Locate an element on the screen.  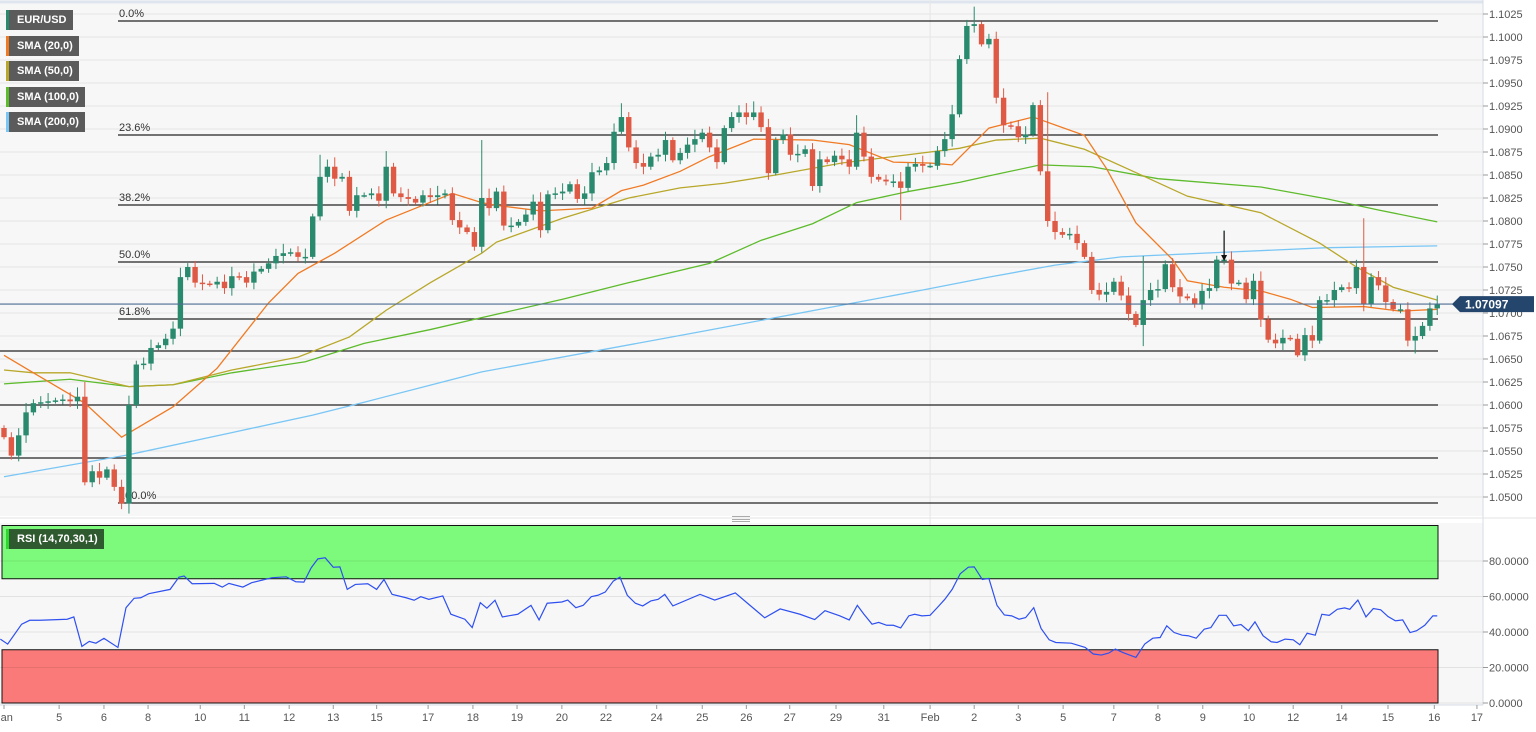
pane-resize-handle is located at coordinates (741, 519).